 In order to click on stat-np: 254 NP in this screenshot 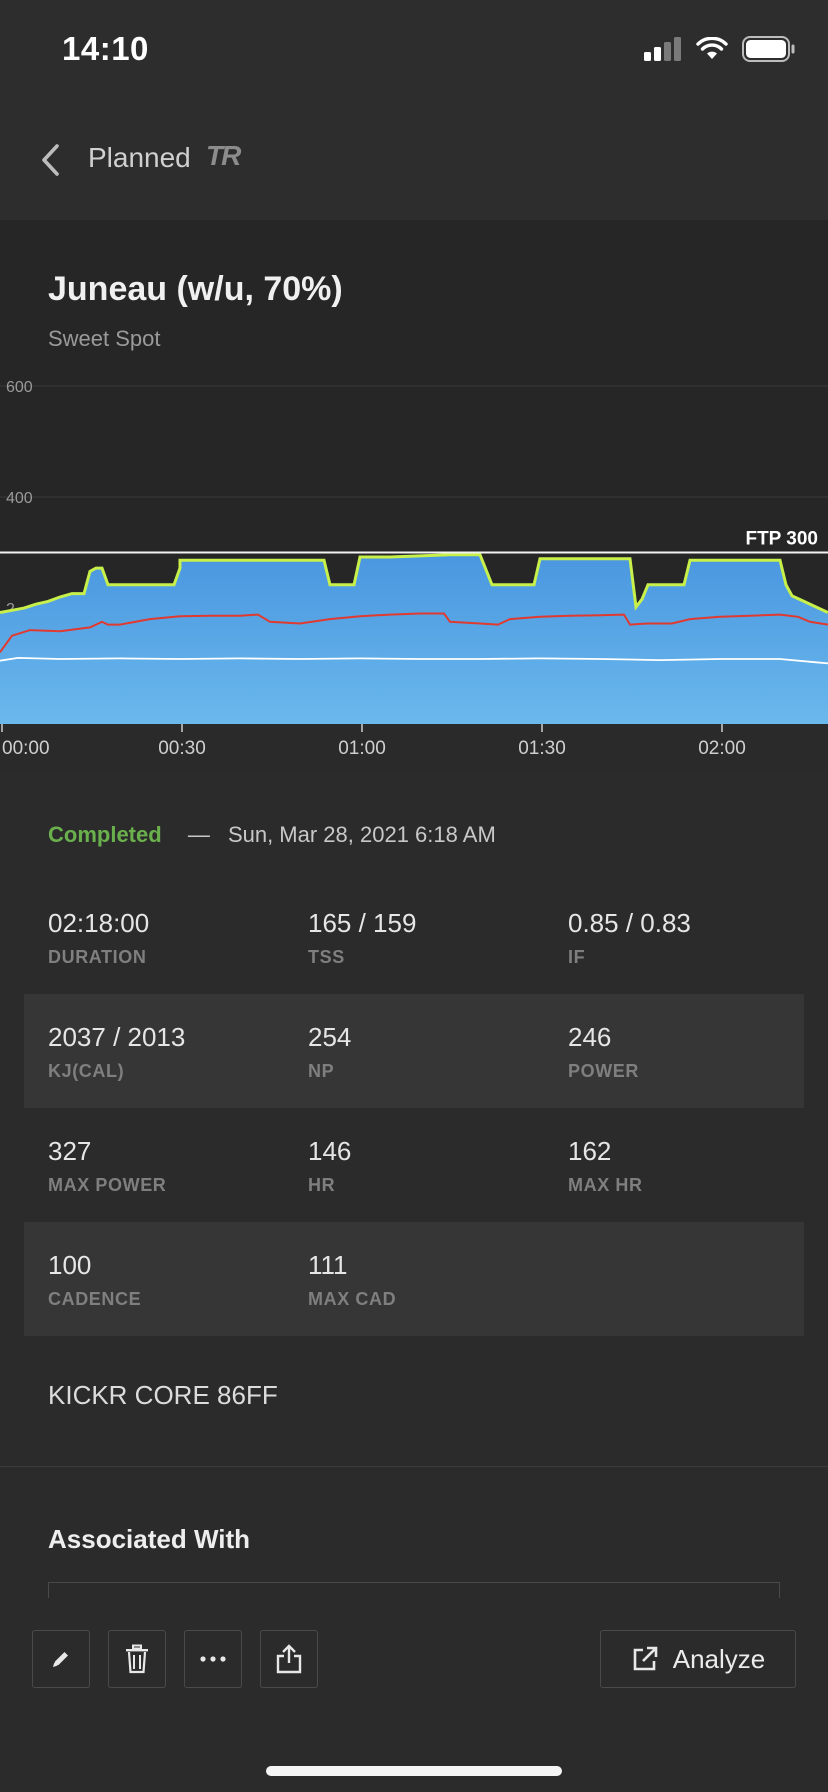, I will do `click(329, 1052)`.